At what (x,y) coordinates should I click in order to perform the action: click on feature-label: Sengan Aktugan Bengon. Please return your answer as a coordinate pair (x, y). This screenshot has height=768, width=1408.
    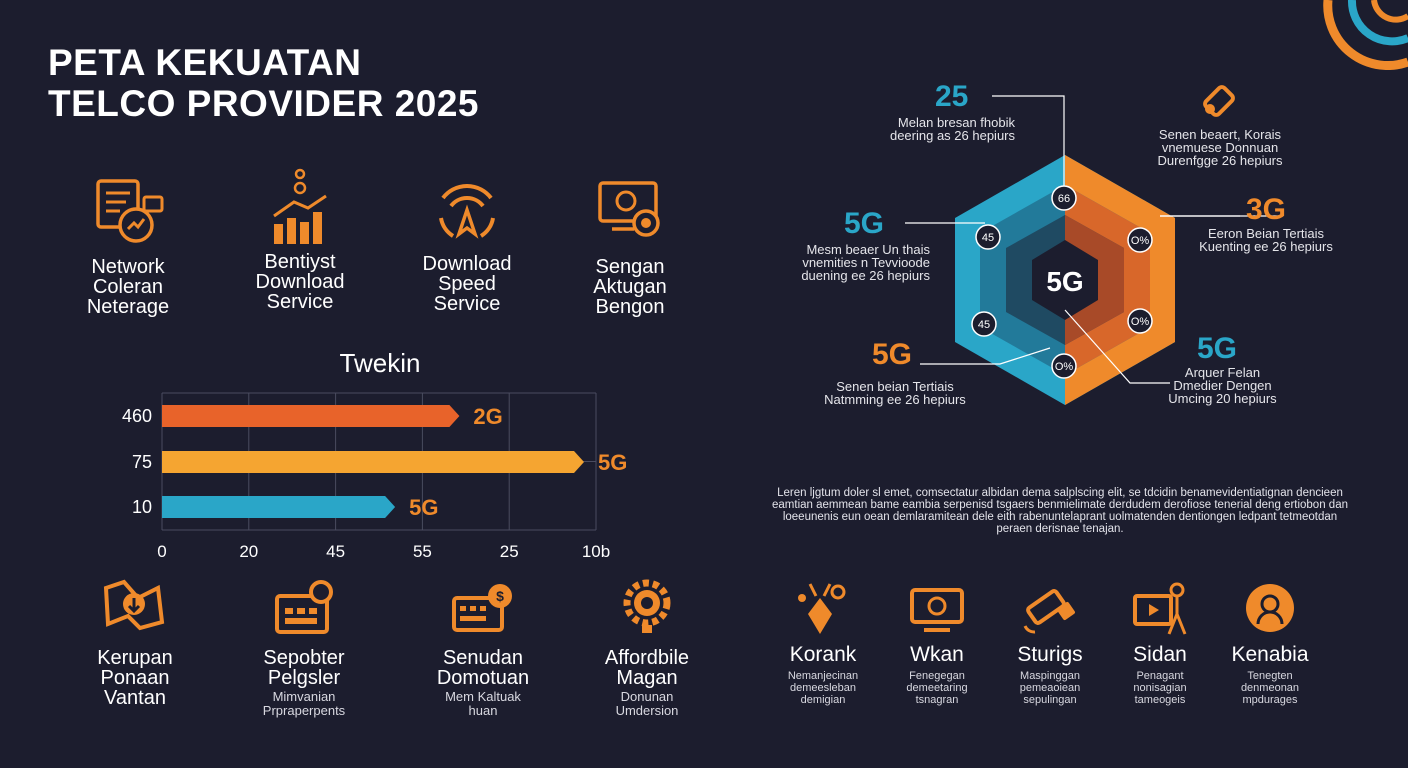
    Looking at the image, I should click on (630, 287).